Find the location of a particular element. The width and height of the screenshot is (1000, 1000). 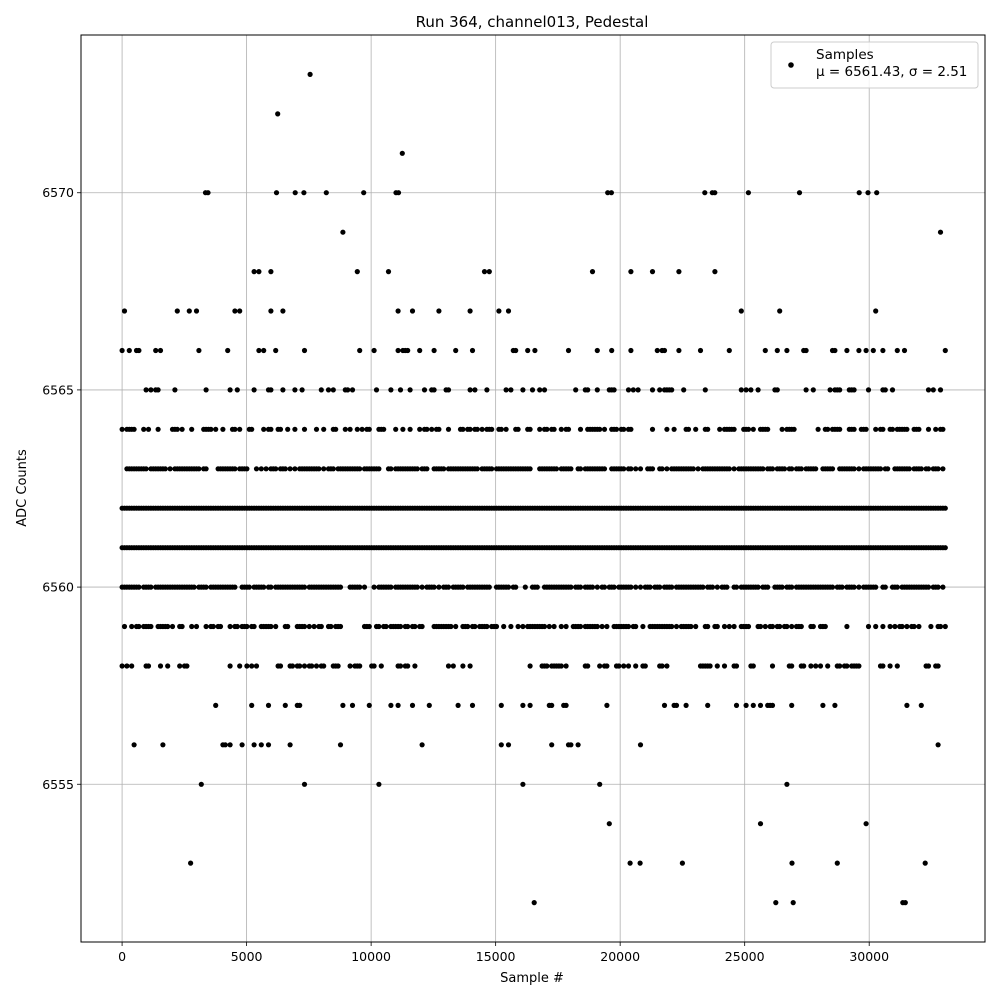

legend-entry-stats: μ = 6561.43, σ = 2.51 is located at coordinates (891, 72).